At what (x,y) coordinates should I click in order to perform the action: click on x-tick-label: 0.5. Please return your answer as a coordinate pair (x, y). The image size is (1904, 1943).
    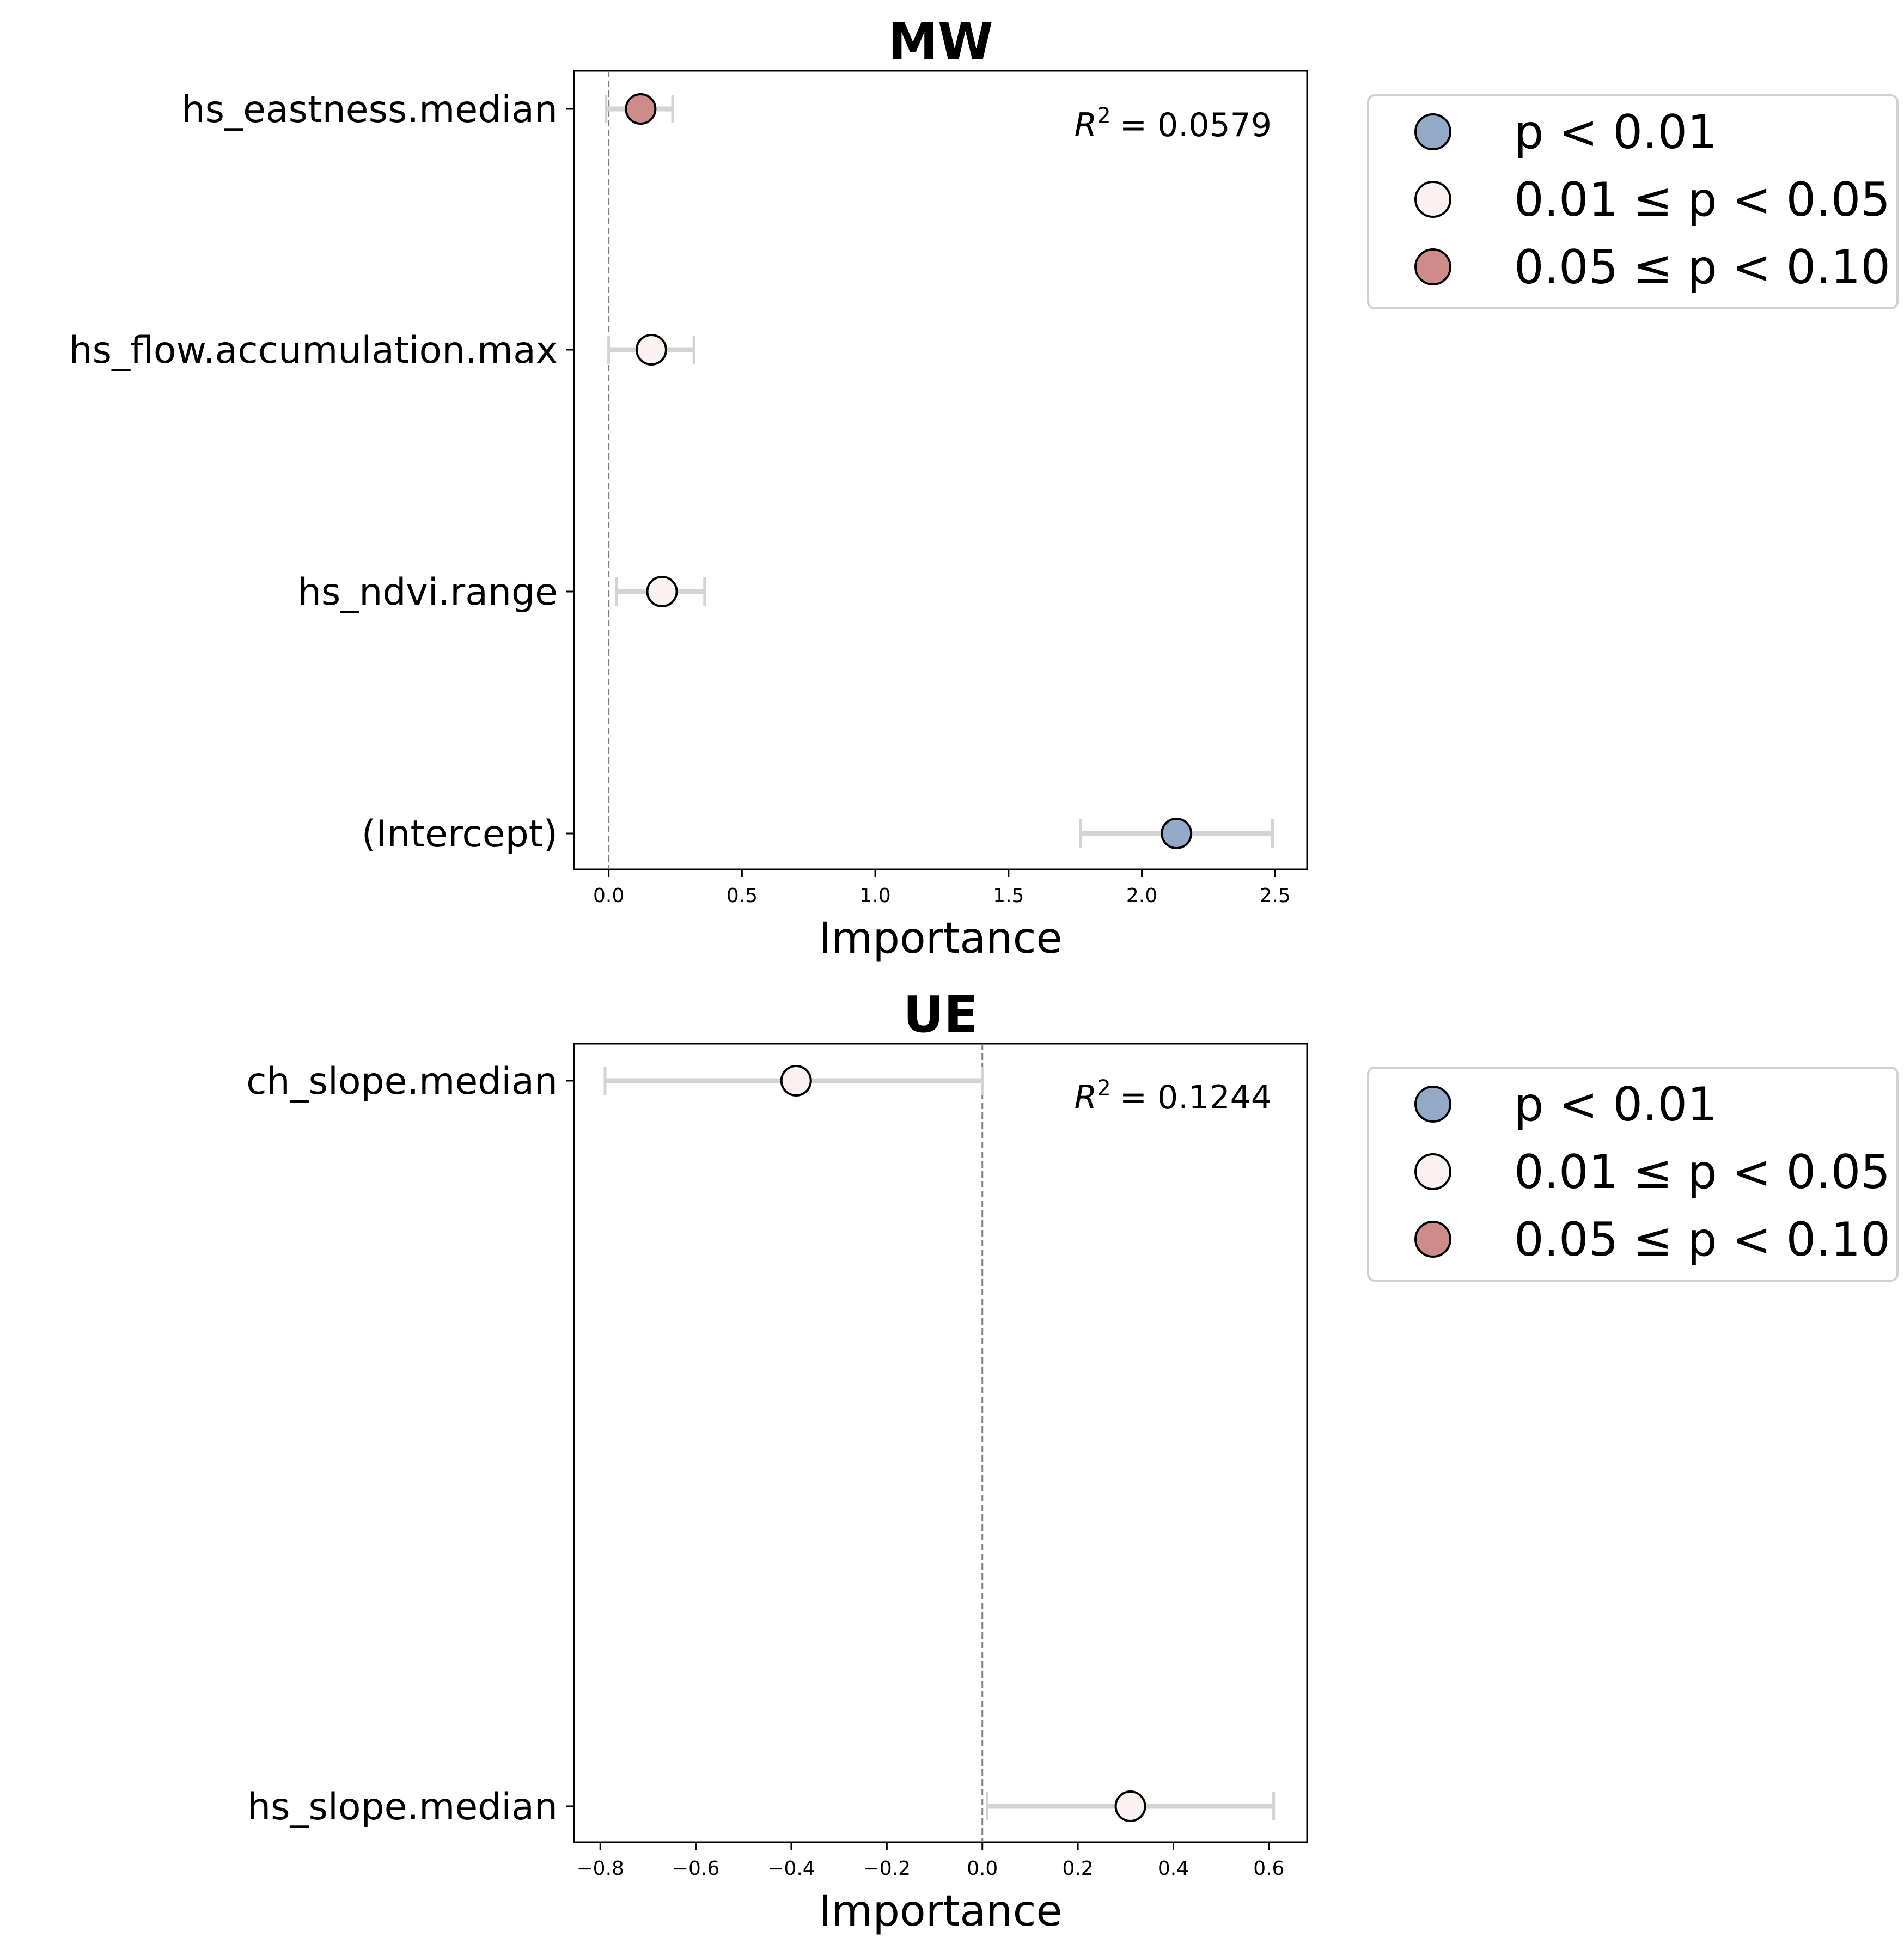
    Looking at the image, I should click on (742, 896).